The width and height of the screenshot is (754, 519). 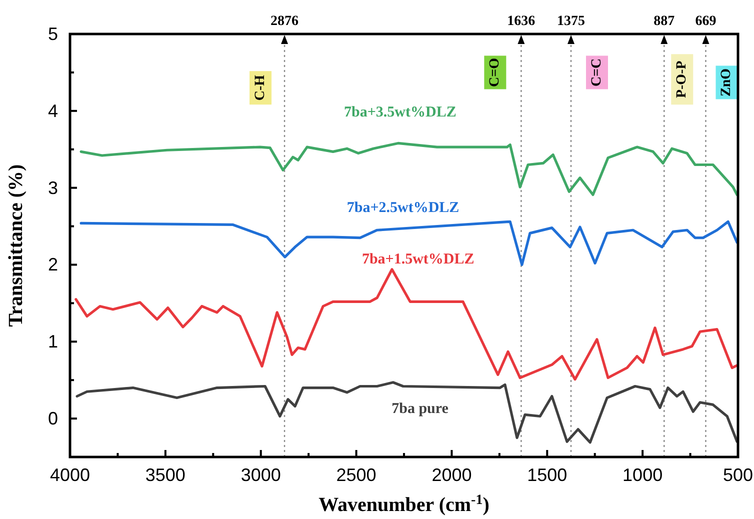 I want to click on x-tick-label: 3500, so click(x=165, y=475).